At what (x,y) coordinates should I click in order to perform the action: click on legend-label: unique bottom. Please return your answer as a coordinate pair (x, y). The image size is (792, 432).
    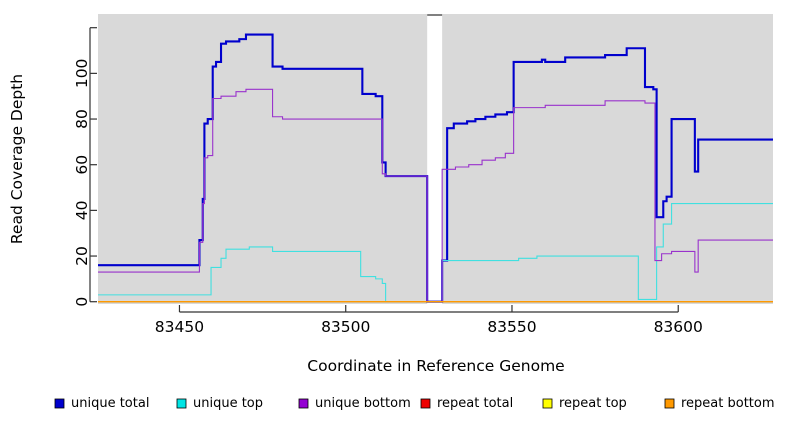
    Looking at the image, I should click on (363, 403).